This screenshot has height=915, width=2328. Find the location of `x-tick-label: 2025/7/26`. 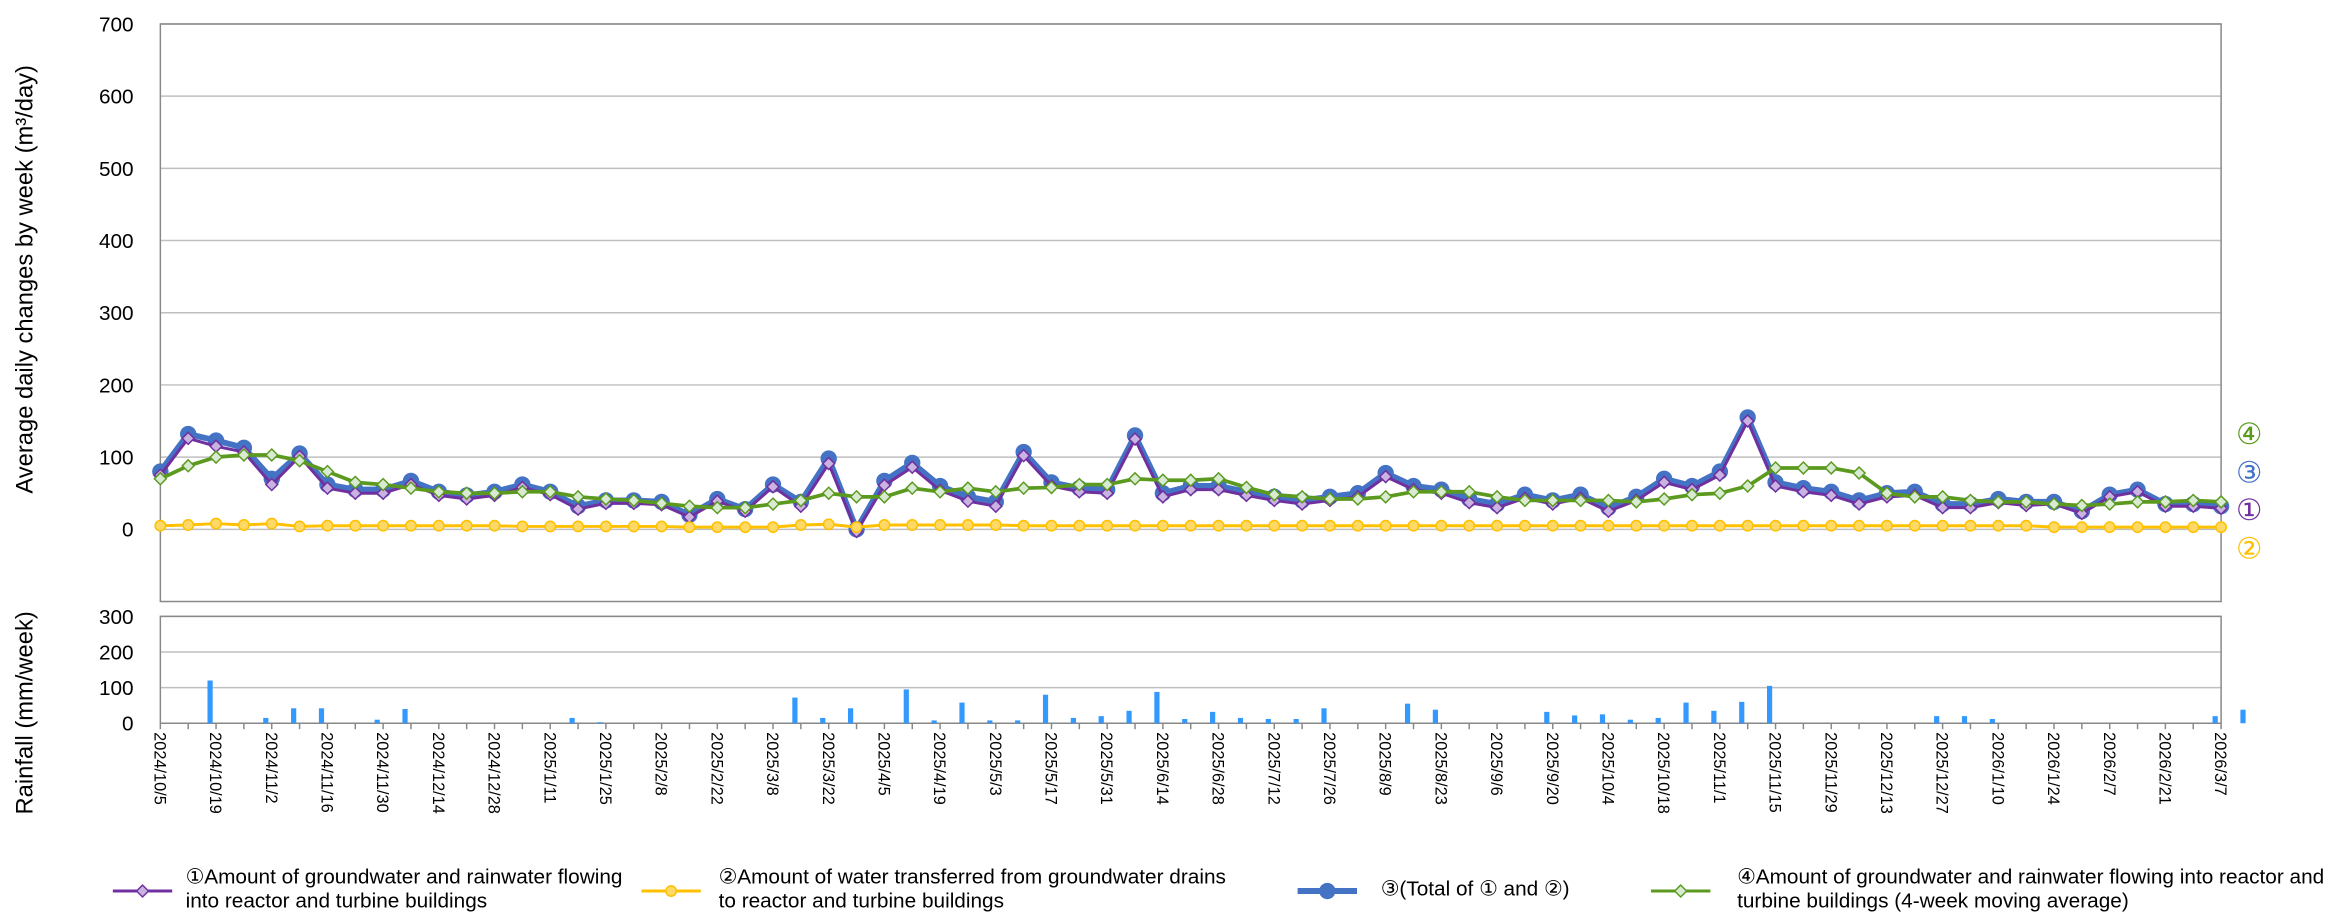

x-tick-label: 2025/7/26 is located at coordinates (1329, 768).